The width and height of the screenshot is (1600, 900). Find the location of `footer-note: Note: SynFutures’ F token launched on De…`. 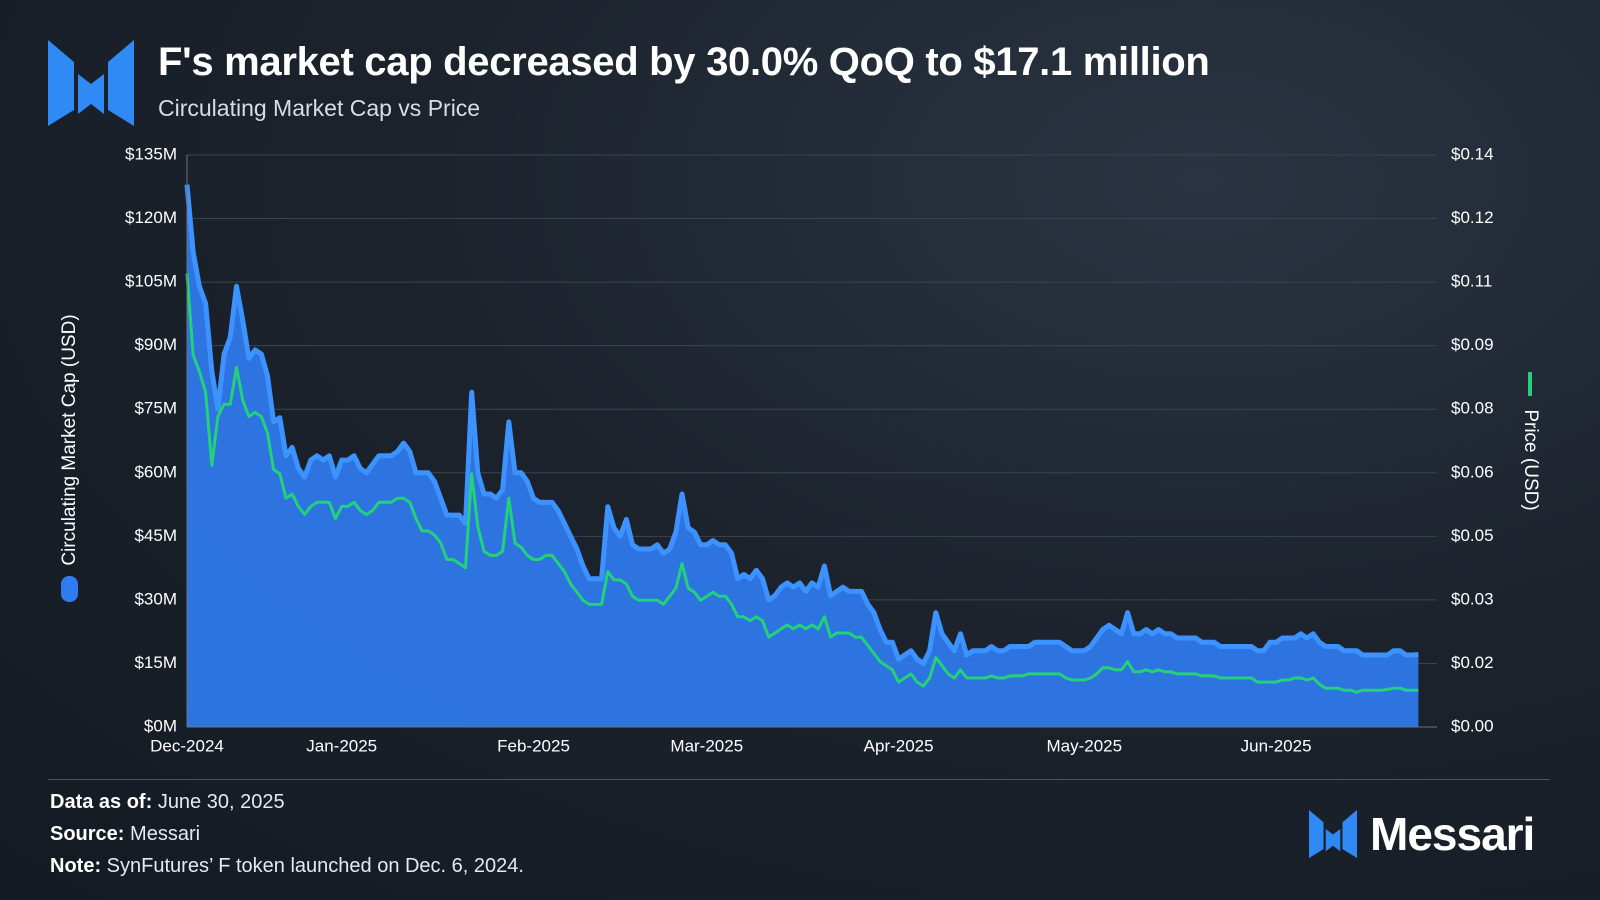

footer-note: Note: SynFutures’ F token launched on De… is located at coordinates (287, 866).